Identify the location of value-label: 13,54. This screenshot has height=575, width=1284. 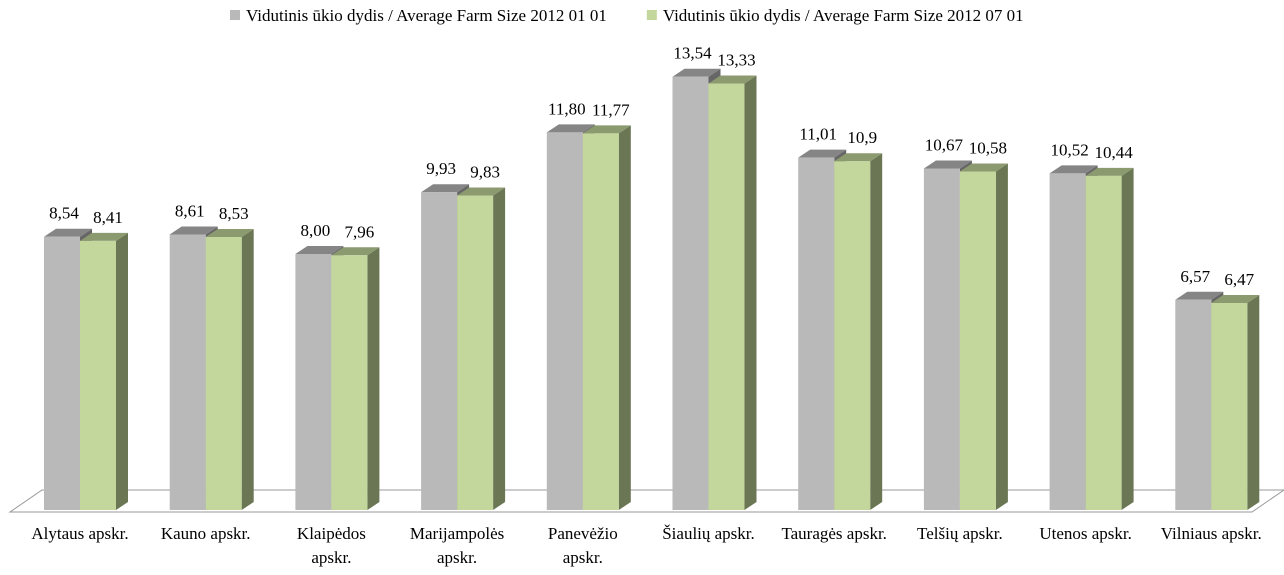
(692, 53).